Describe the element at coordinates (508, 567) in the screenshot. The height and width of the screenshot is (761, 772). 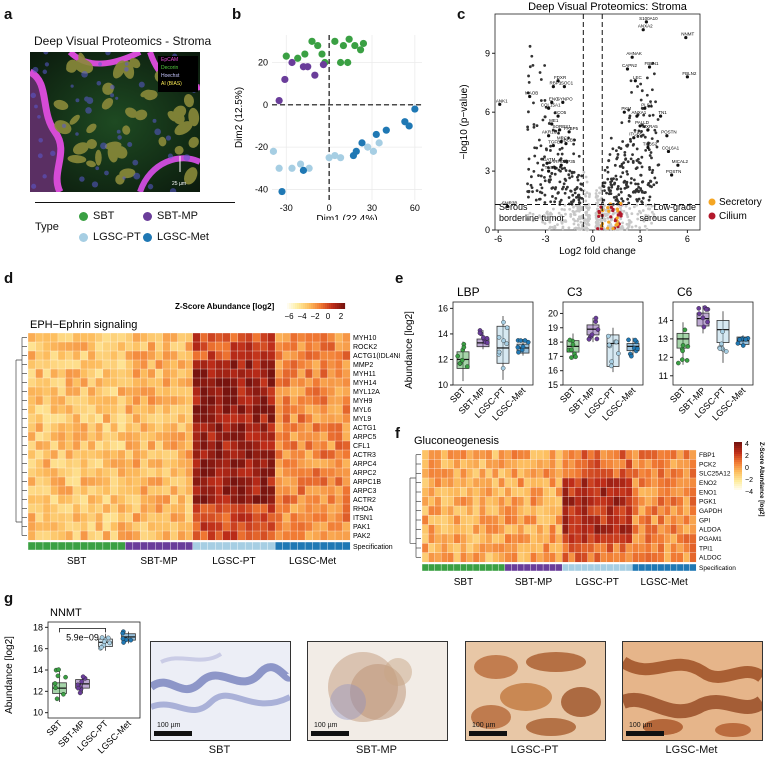
I see `heatmap-spec-cell` at that location.